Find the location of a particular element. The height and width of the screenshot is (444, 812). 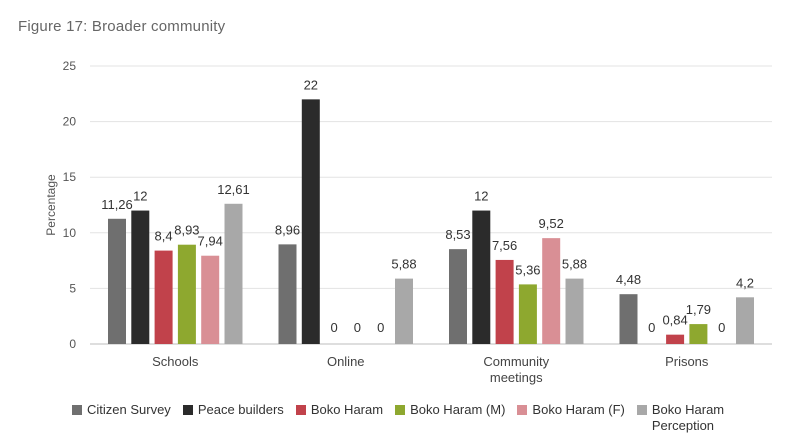

category-label: Community is located at coordinates (516, 361).